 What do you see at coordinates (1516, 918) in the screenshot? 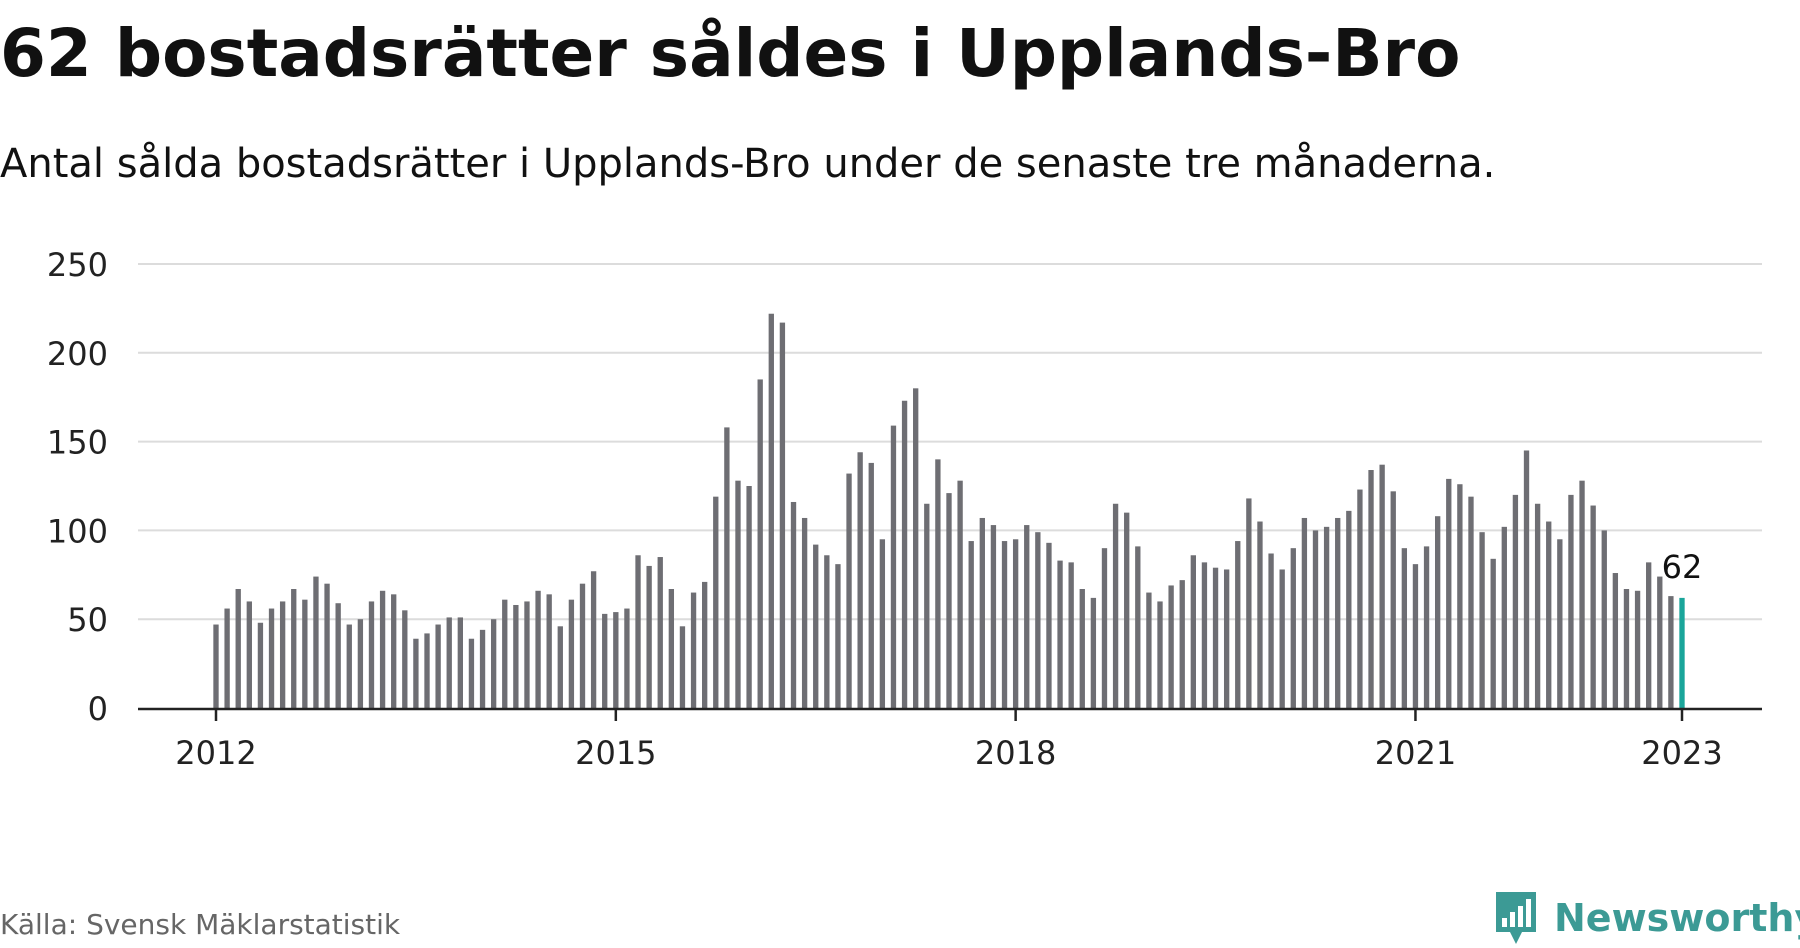
I see `newsworthy-logo-icon` at bounding box center [1516, 918].